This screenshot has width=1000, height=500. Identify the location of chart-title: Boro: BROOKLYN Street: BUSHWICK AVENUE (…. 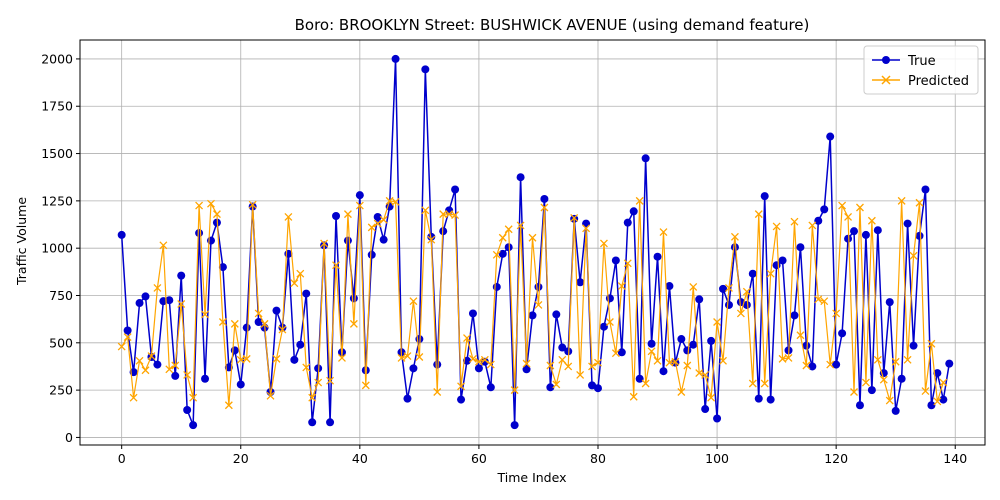
(552, 25).